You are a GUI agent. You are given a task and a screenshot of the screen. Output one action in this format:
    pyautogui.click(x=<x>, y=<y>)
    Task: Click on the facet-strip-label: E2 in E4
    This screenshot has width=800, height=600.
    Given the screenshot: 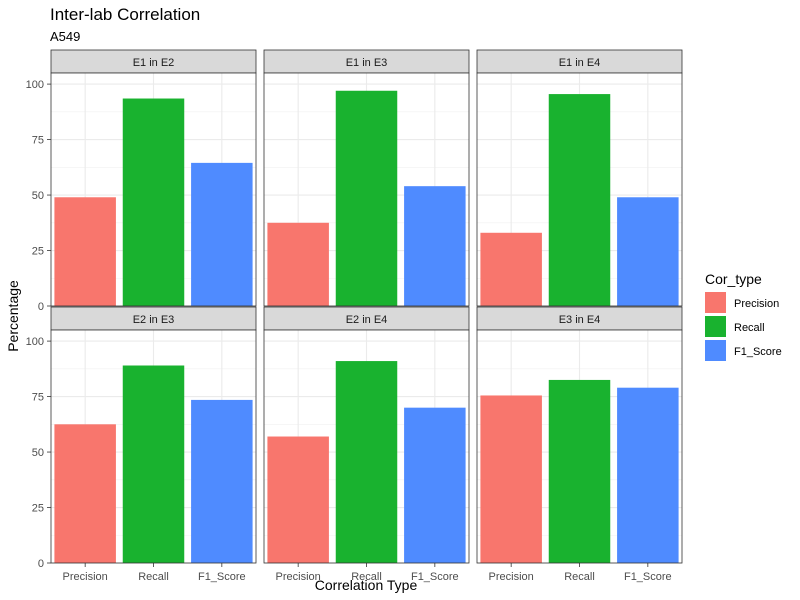 What is the action you would take?
    pyautogui.click(x=367, y=320)
    